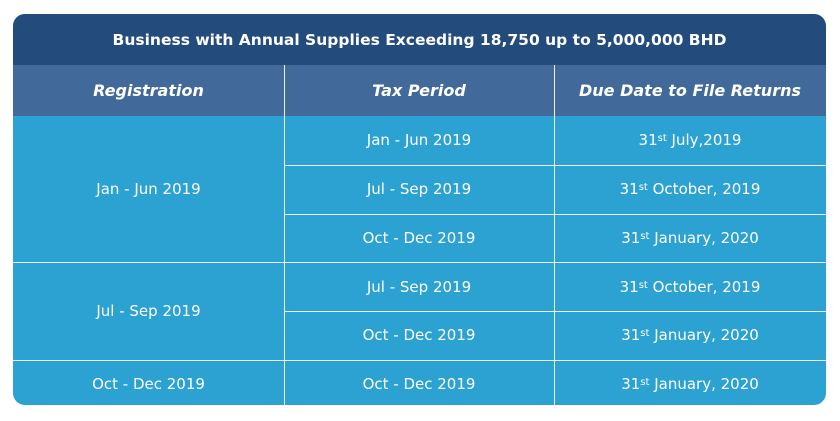 The height and width of the screenshot is (421, 840). What do you see at coordinates (148, 189) in the screenshot?
I see `registration-cell: Jan - Jun 2019` at bounding box center [148, 189].